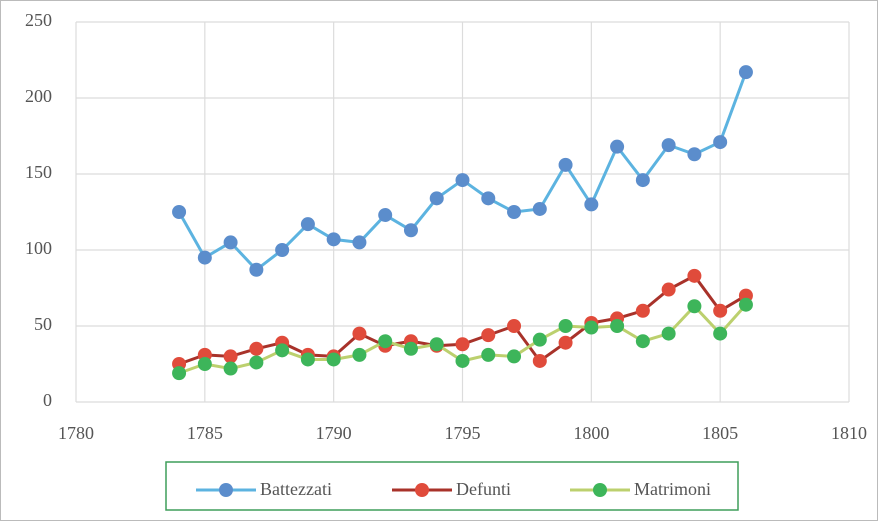  What do you see at coordinates (38, 172) in the screenshot?
I see `y-tick-label: 150` at bounding box center [38, 172].